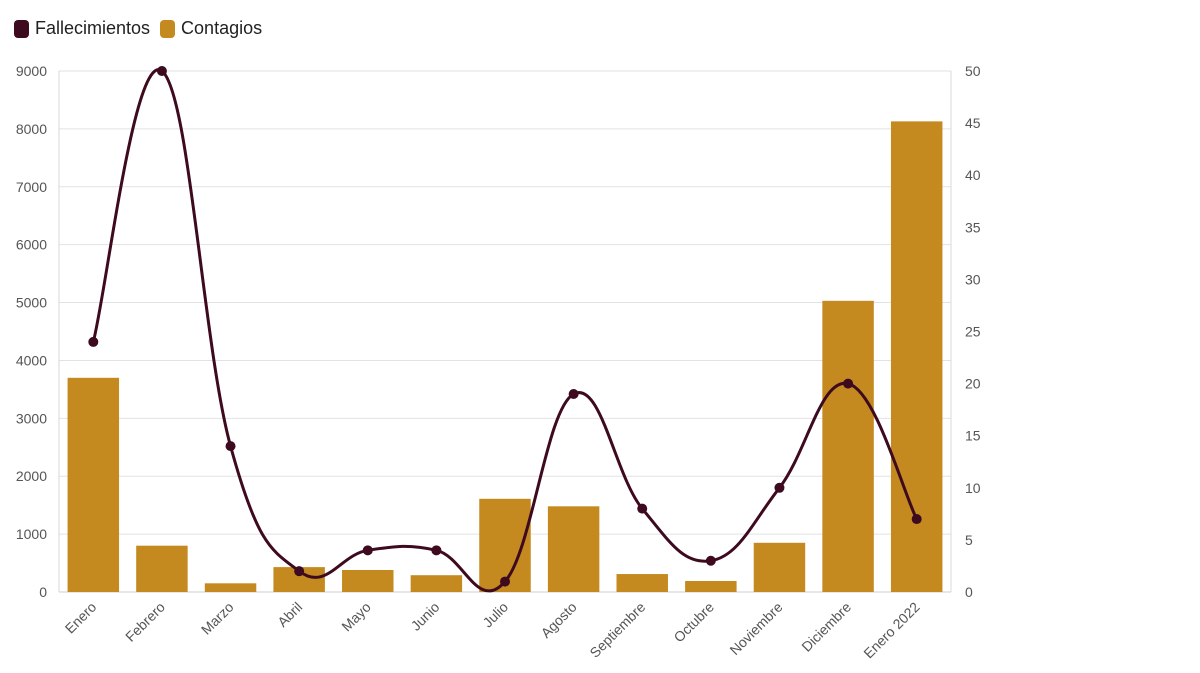 This screenshot has height=673, width=1200. I want to click on x-tick-label: Noviembre, so click(755, 628).